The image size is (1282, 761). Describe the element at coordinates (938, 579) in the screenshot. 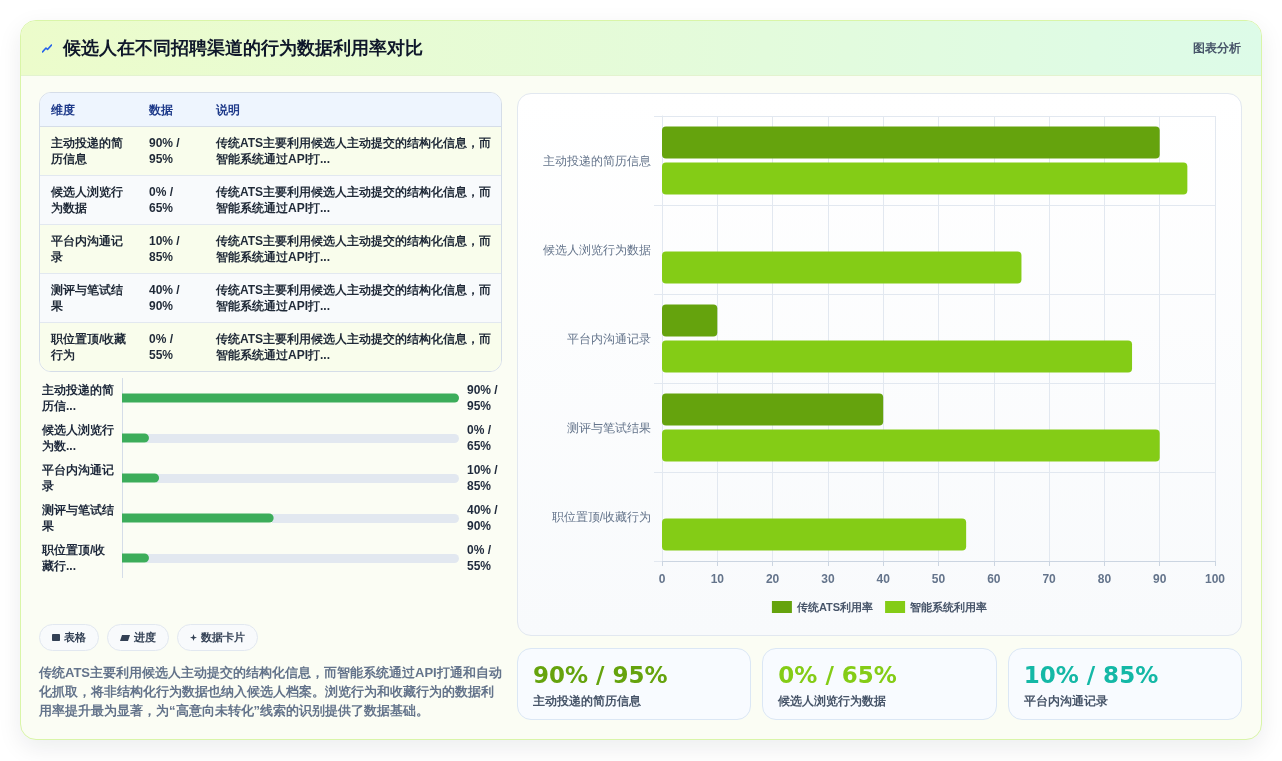

I see `x-tick-label: 50` at that location.